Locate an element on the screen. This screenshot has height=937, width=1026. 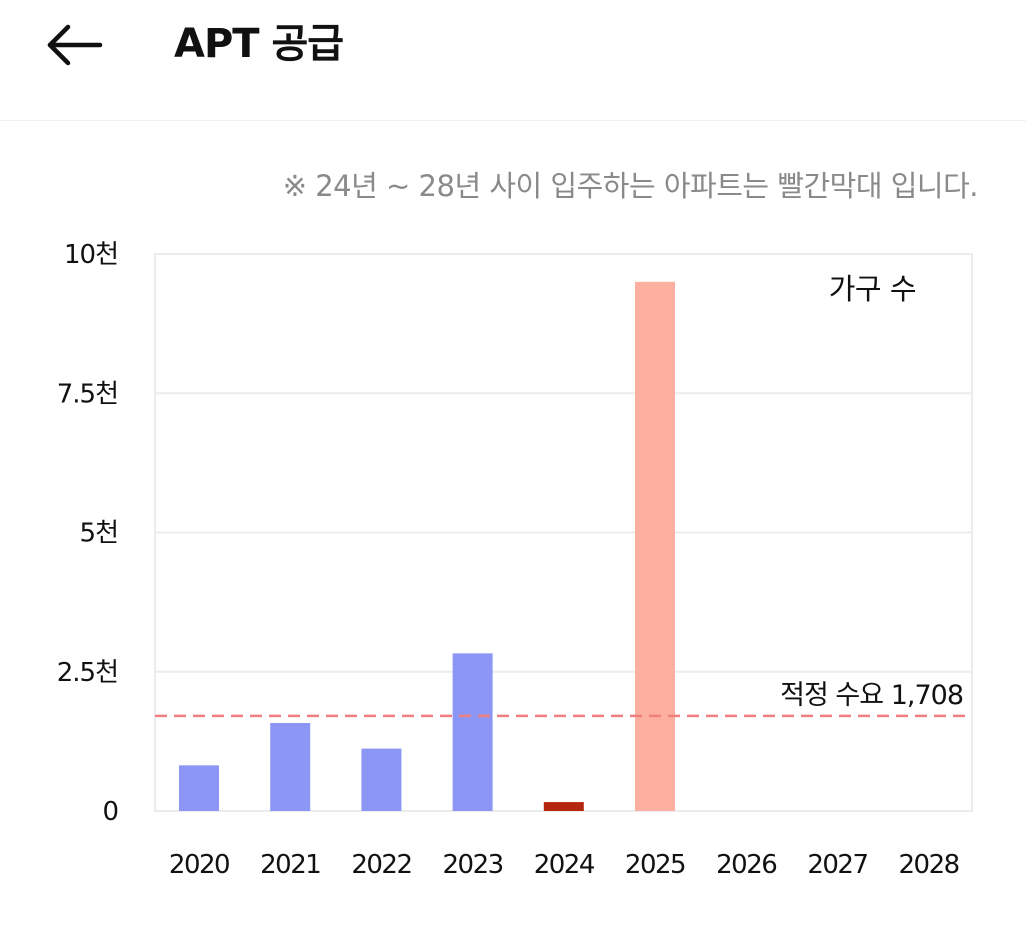
x-tick-label: 2026 is located at coordinates (746, 865).